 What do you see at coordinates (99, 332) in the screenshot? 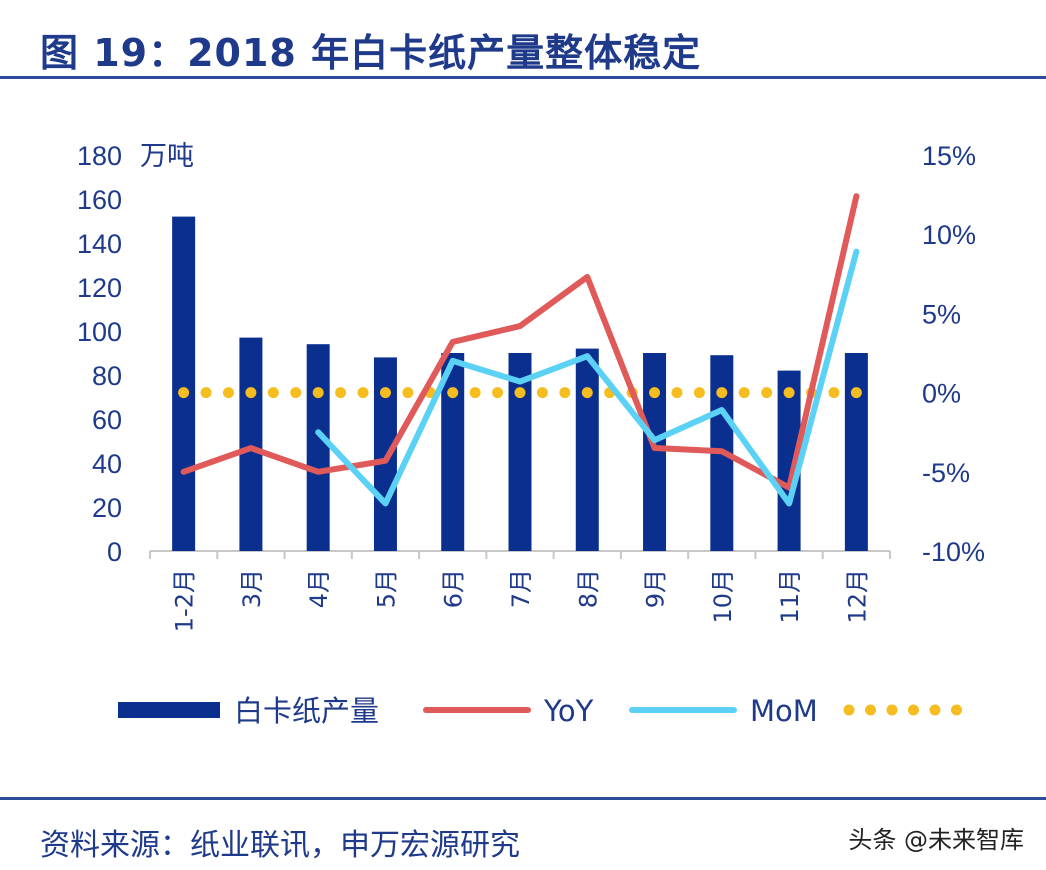
I see `y-left-tick-label: 100` at bounding box center [99, 332].